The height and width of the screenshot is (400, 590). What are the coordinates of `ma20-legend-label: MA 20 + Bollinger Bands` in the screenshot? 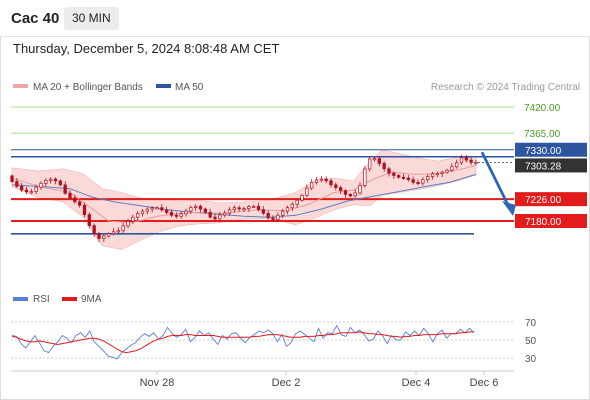 It's located at (88, 87).